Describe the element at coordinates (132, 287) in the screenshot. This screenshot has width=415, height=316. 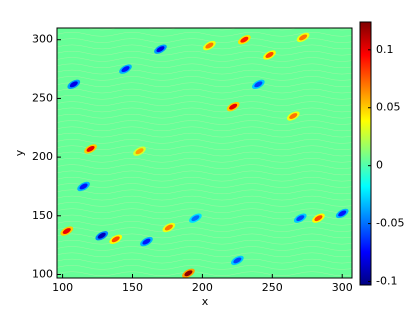
I see `x-tick-label: 150` at that location.